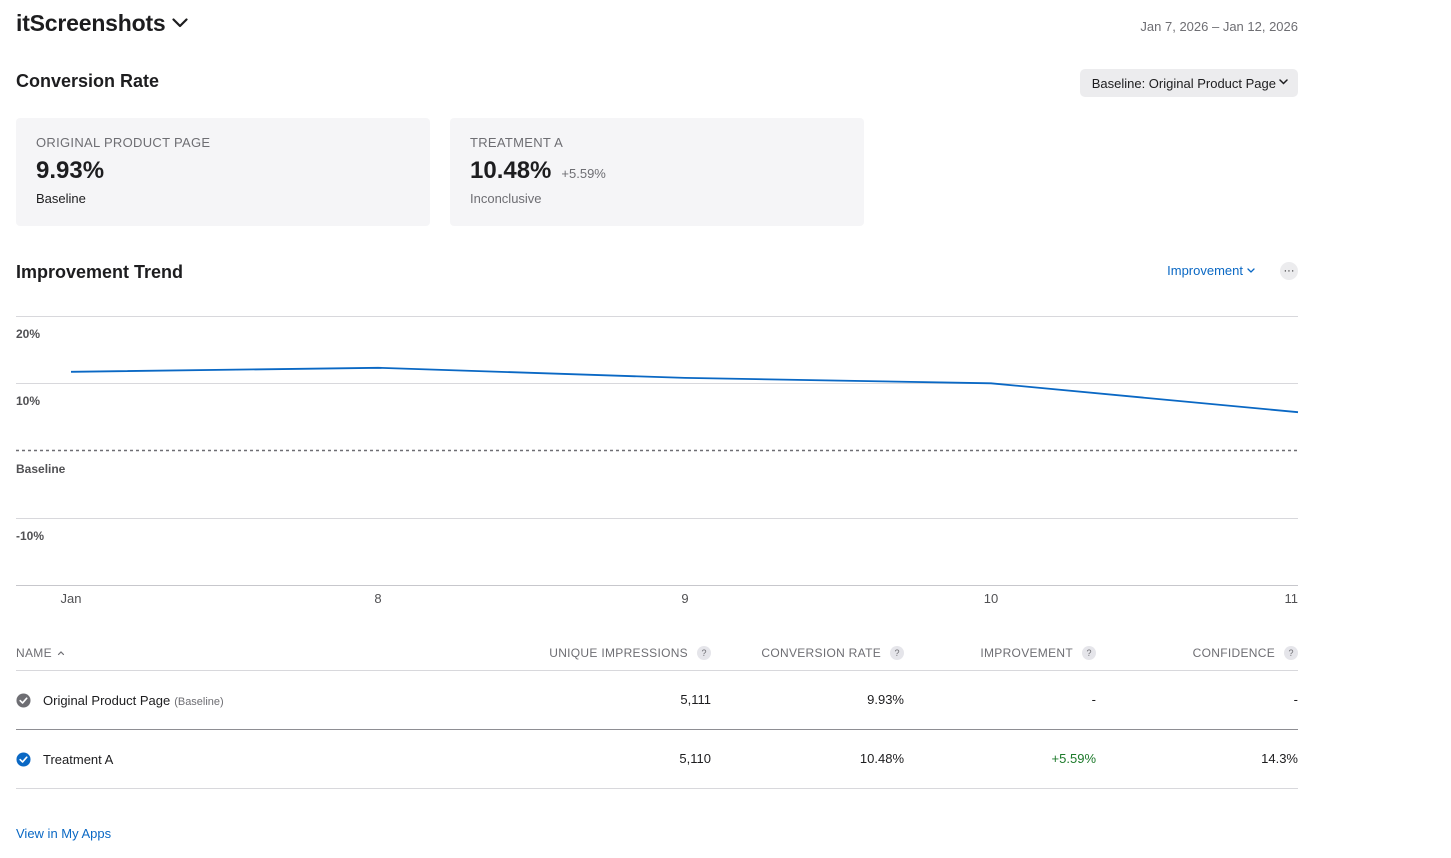 The image size is (1451, 858). I want to click on card-value: 10.48%, so click(511, 170).